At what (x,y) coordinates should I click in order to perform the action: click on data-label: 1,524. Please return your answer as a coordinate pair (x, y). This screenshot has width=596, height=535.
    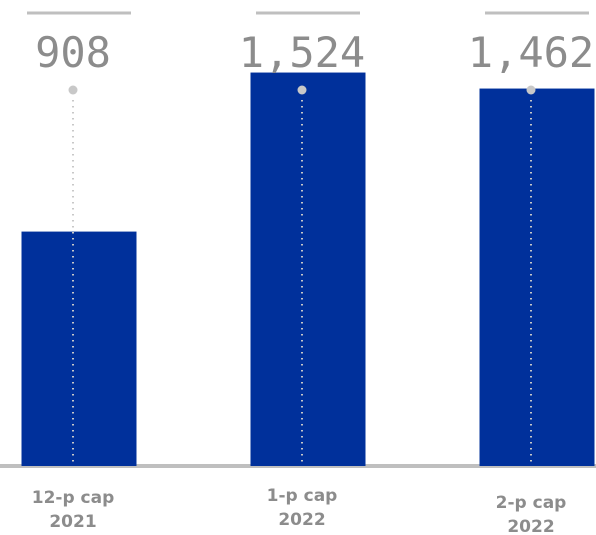
    Looking at the image, I should click on (302, 52).